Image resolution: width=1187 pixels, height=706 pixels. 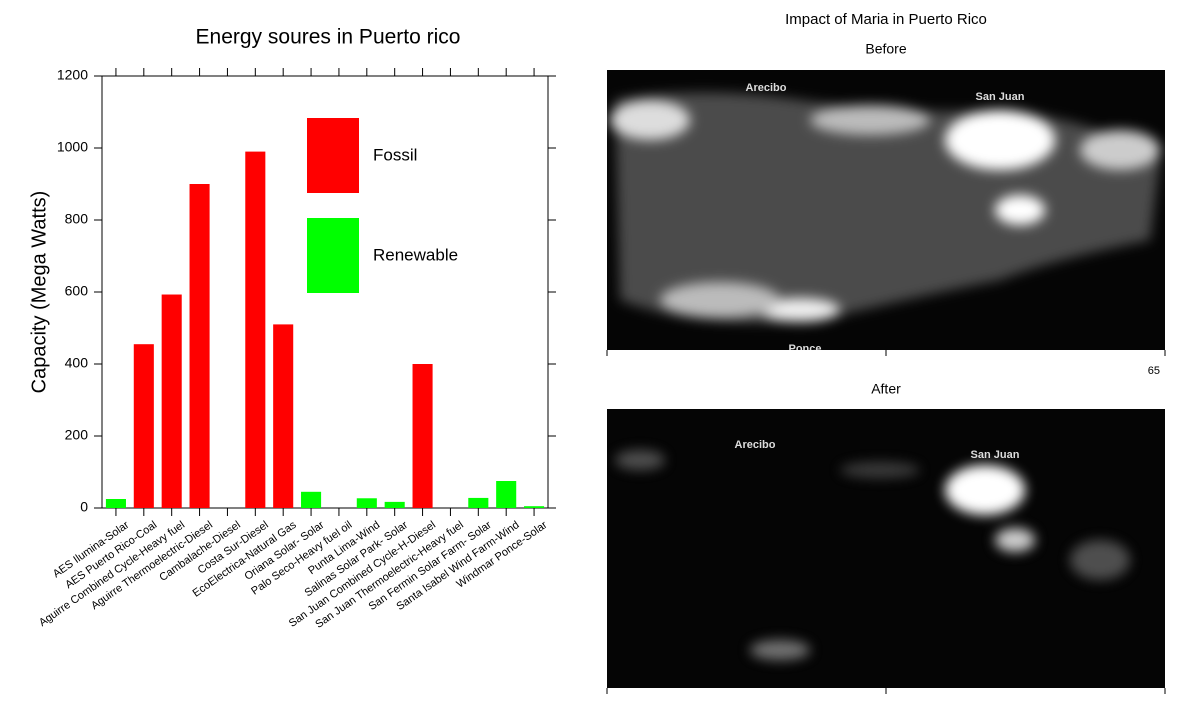 What do you see at coordinates (72, 75) in the screenshot?
I see `y-tick-label: 1200` at bounding box center [72, 75].